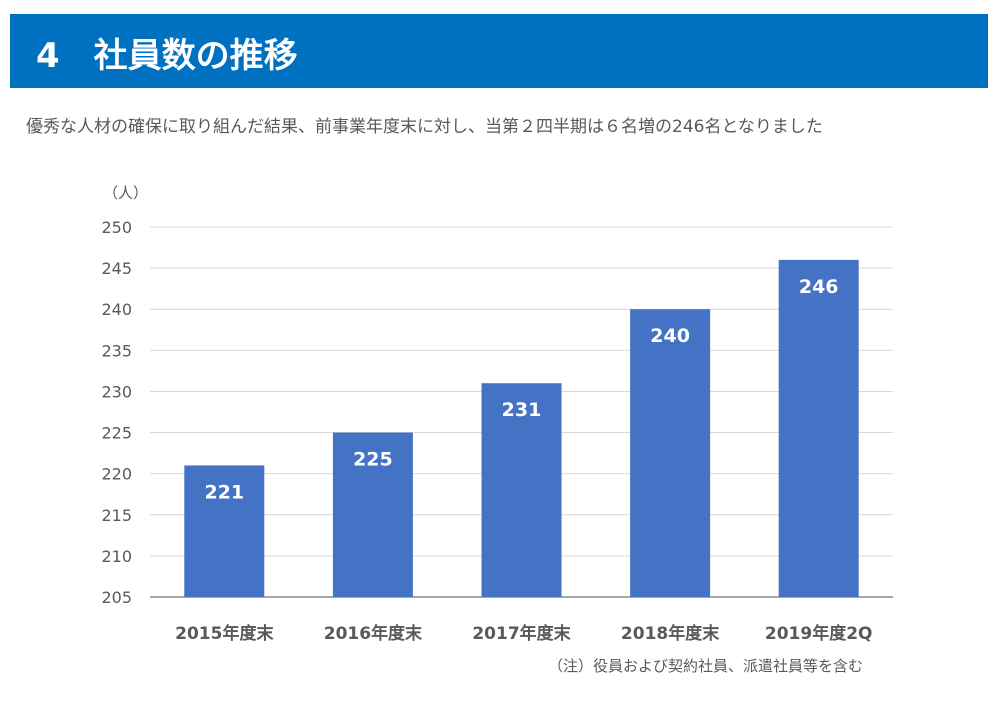 Image resolution: width=1000 pixels, height=708 pixels. Describe the element at coordinates (125, 193) in the screenshot. I see `y-axis-unit-label: （人）` at that location.